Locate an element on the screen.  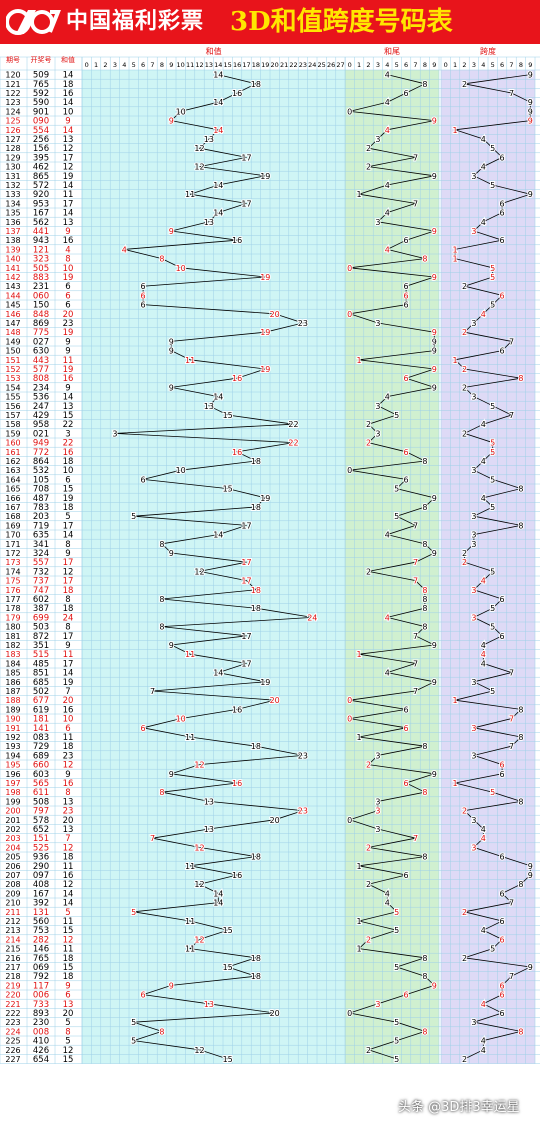
span-point-label: 6 is located at coordinates (502, 157).